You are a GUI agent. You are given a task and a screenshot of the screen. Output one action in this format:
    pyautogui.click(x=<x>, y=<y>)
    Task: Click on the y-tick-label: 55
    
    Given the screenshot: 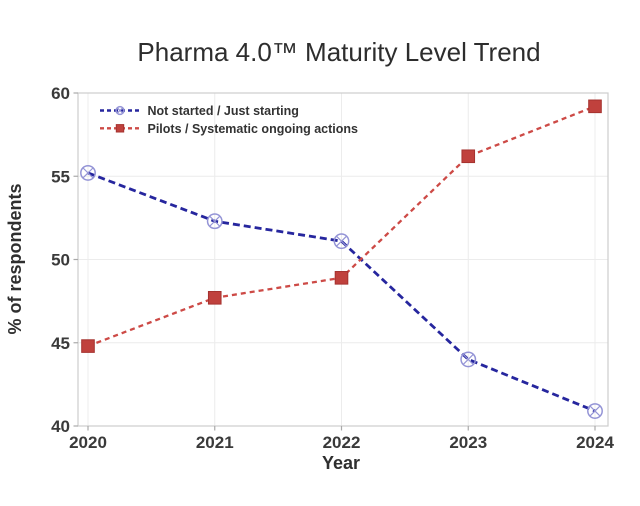 What is the action you would take?
    pyautogui.click(x=60, y=176)
    